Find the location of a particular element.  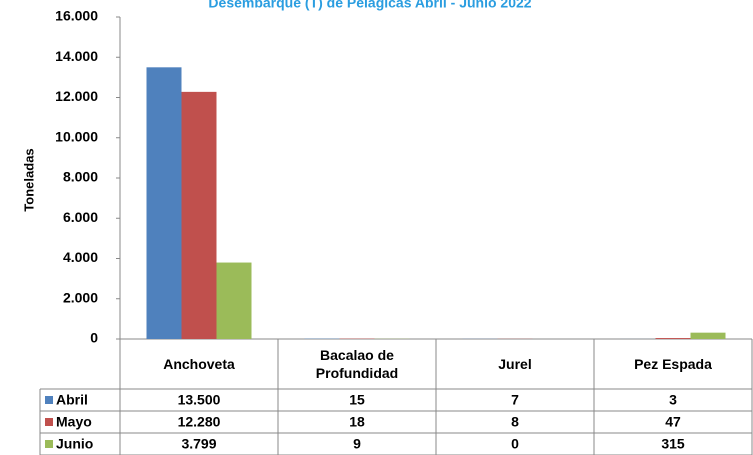

x-tick-label-box: Pez Espada is located at coordinates (673, 364).